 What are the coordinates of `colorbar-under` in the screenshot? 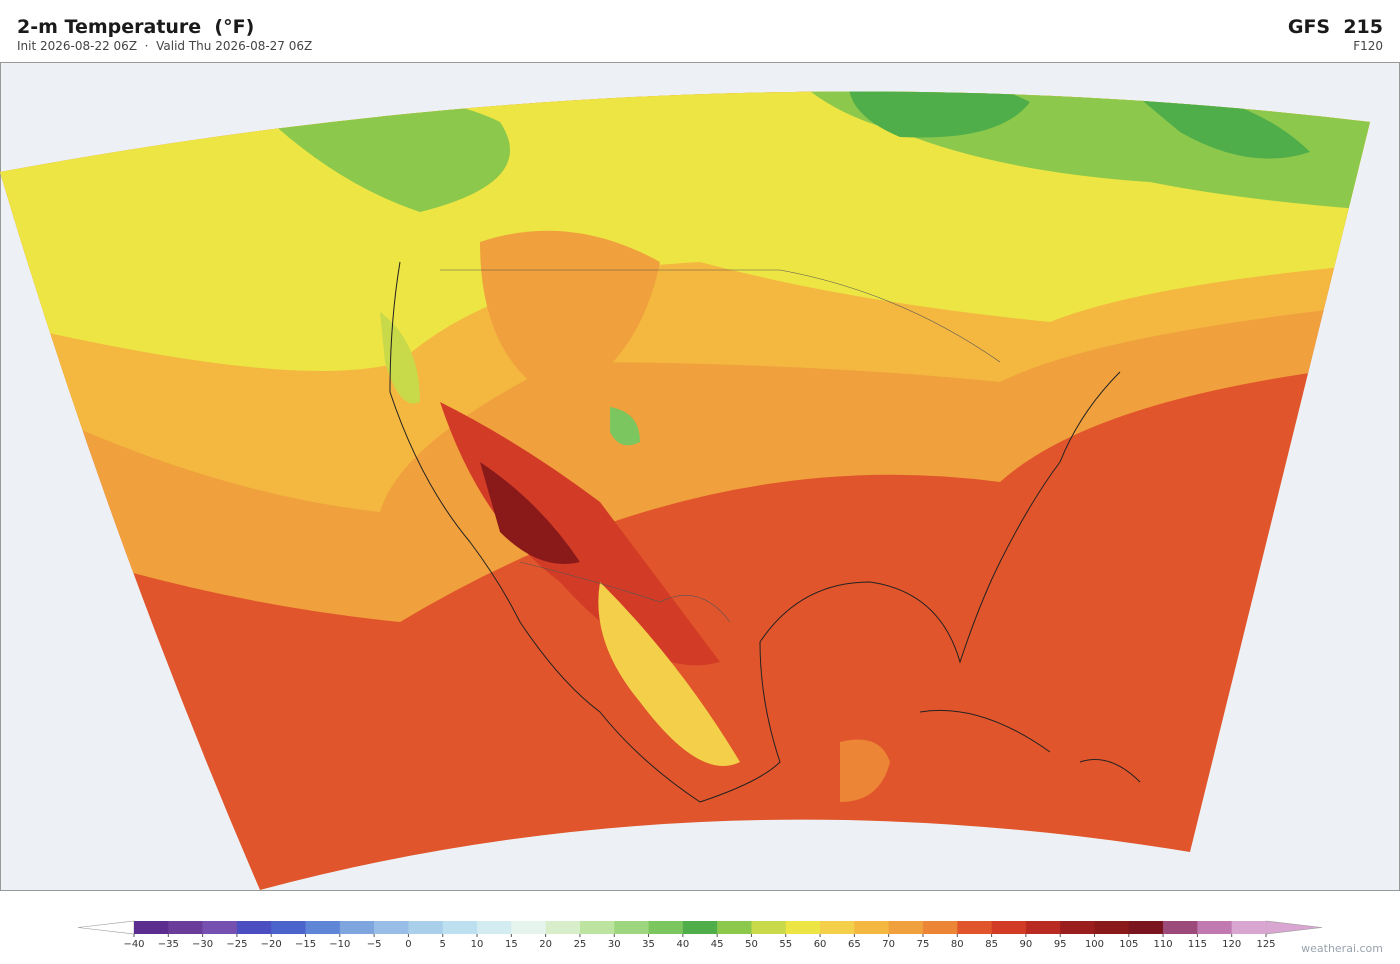 It's located at (106, 927).